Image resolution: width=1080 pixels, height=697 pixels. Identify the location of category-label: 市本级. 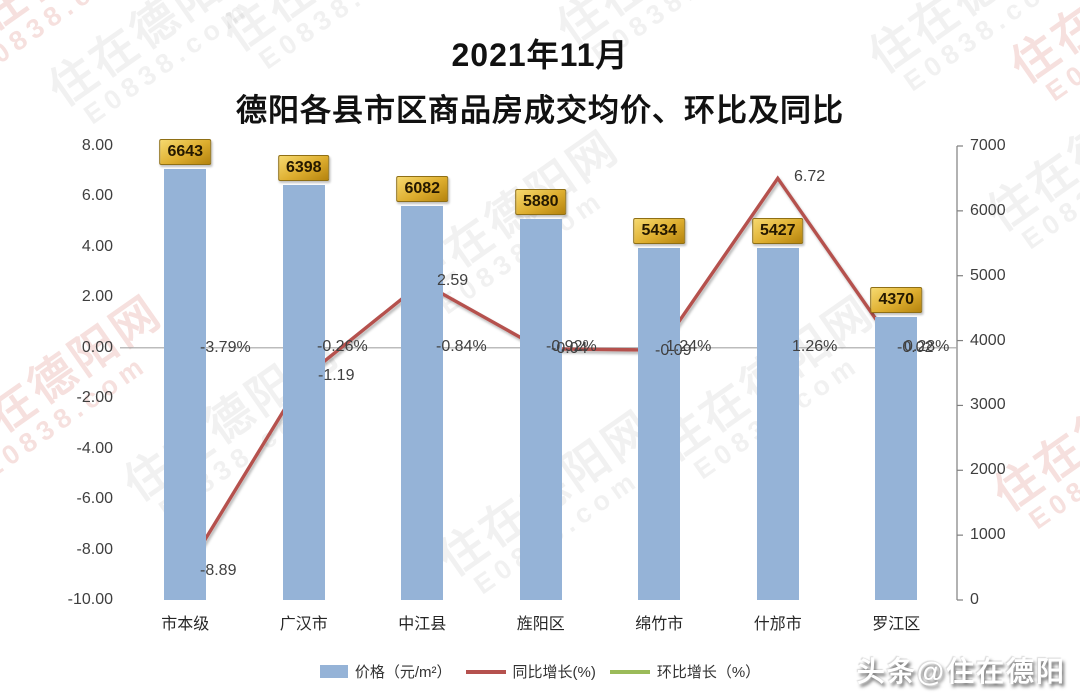
(185, 624).